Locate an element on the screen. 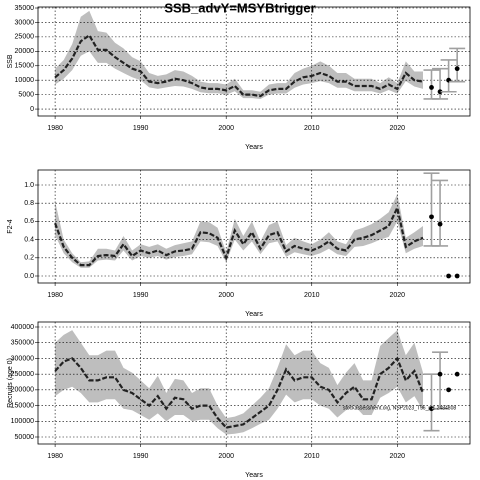  confidence-band is located at coordinates (239, 231).